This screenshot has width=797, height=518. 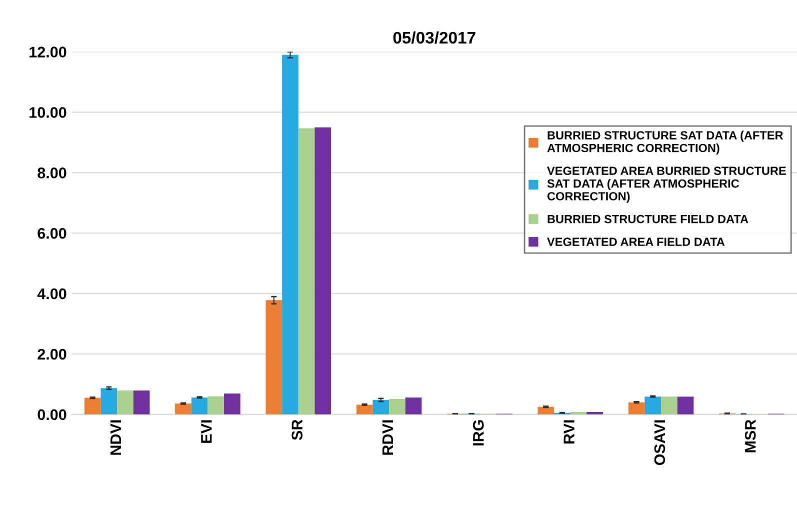 What do you see at coordinates (52, 173) in the screenshot?
I see `y-tick-label: 8.00` at bounding box center [52, 173].